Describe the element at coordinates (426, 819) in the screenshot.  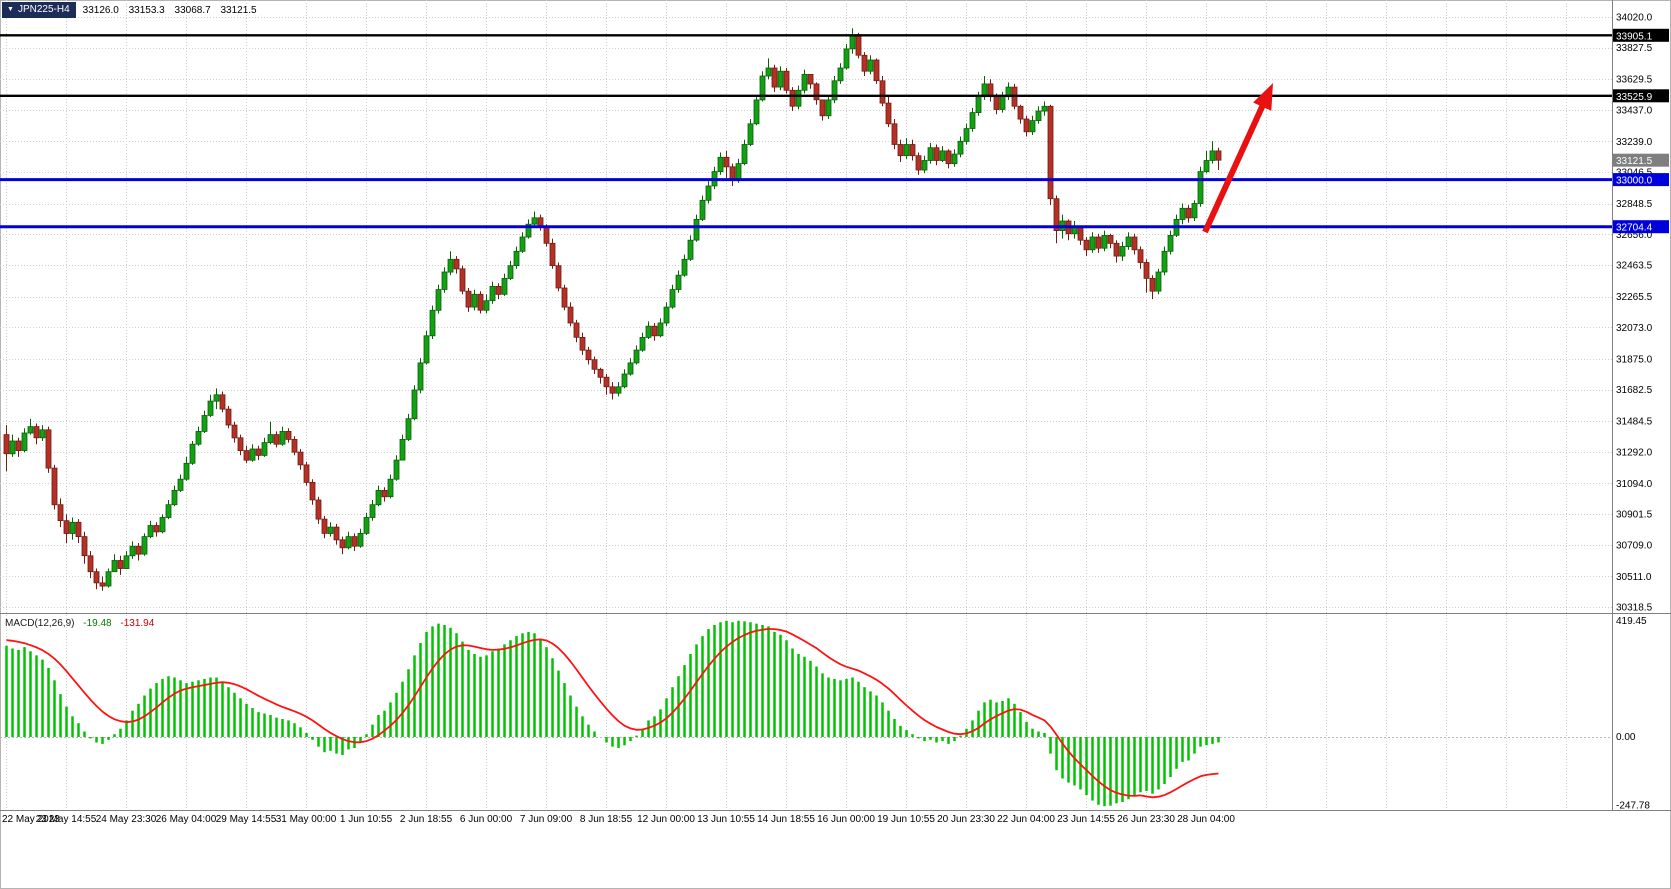
I see `date-label: 2 Jun 18:55` at that location.